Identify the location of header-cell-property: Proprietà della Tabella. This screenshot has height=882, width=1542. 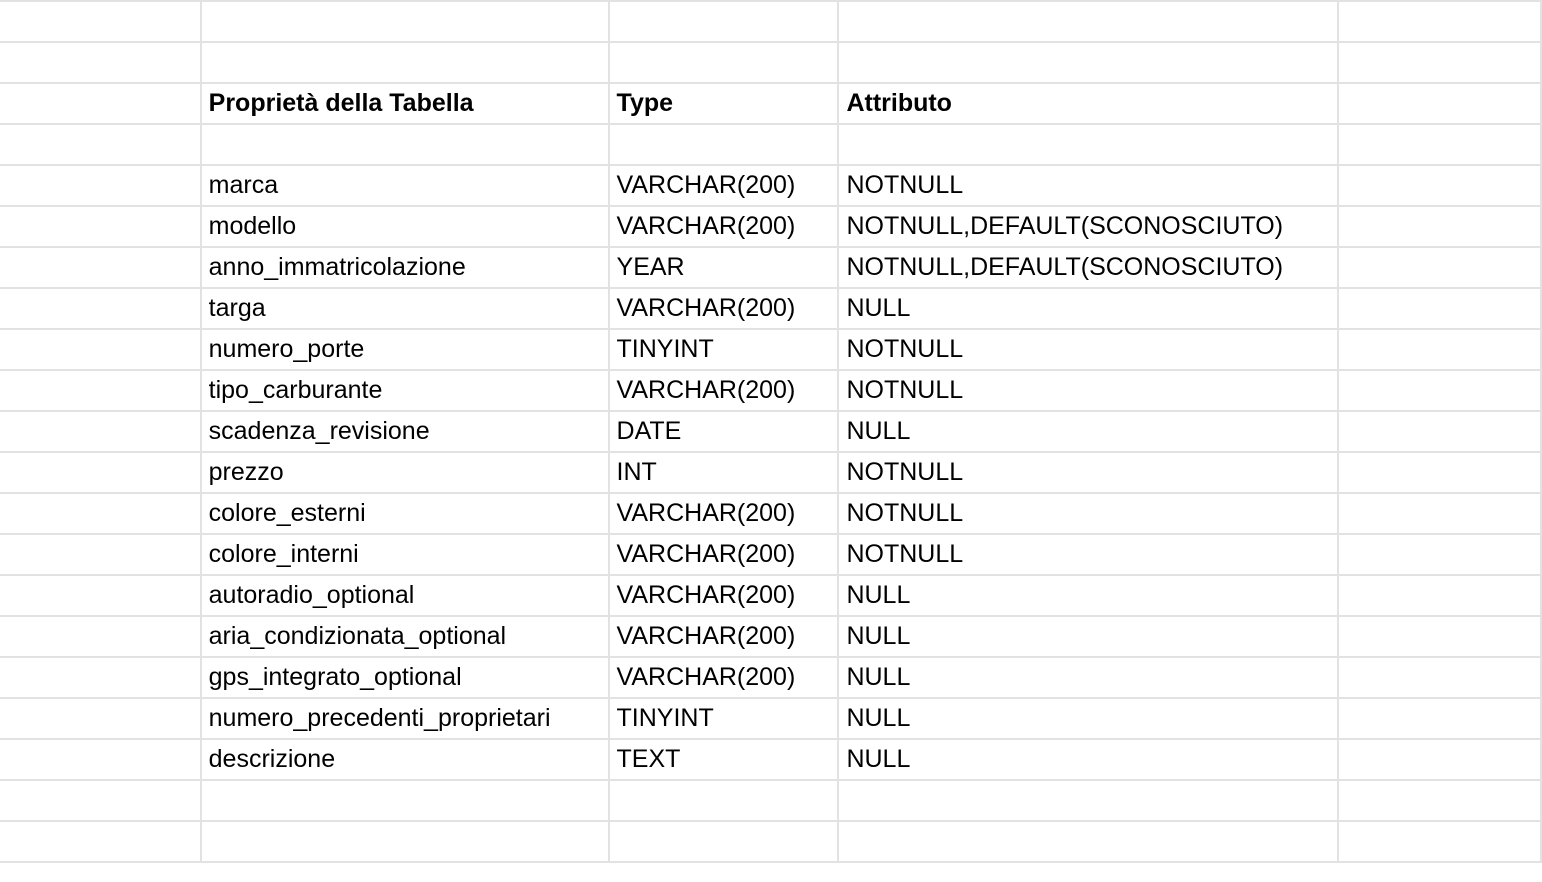
(405, 104).